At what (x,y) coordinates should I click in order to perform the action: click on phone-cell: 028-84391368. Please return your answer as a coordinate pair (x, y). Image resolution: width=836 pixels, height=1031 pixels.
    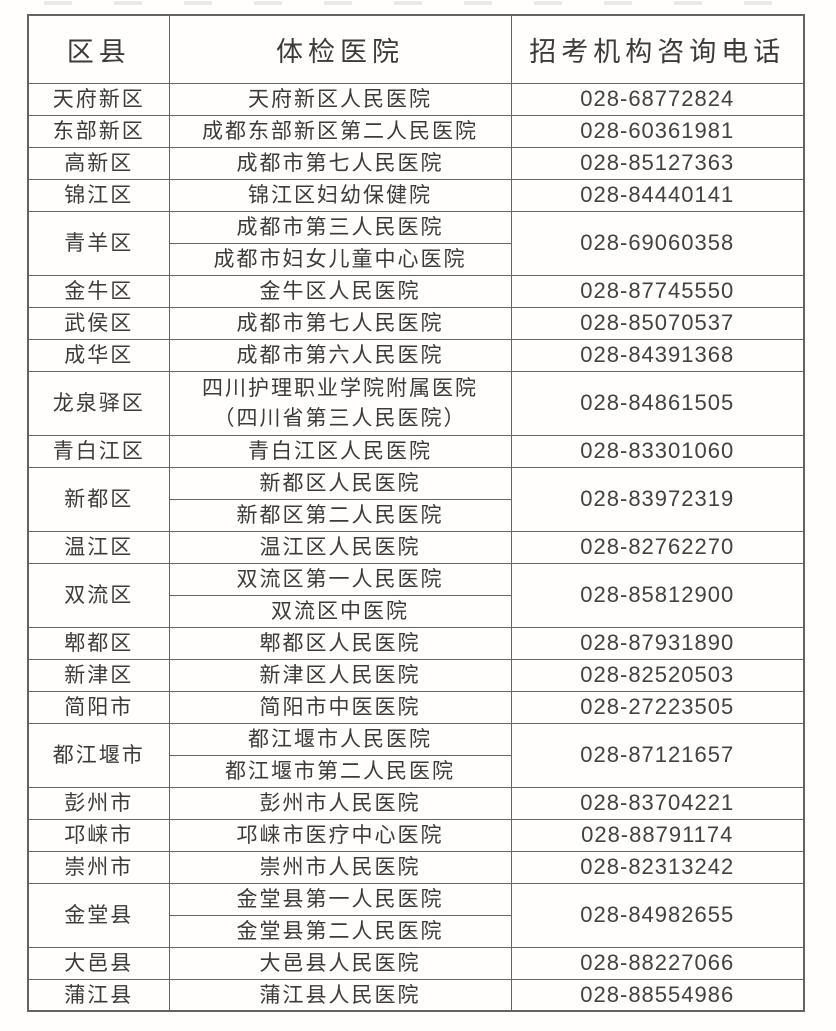
    Looking at the image, I should click on (657, 355).